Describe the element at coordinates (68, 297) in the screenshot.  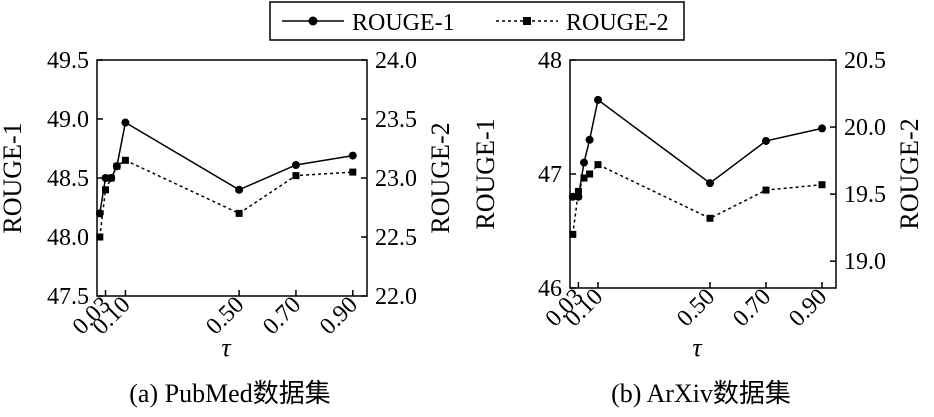
I see `y1-tick-label: 47.5` at that location.